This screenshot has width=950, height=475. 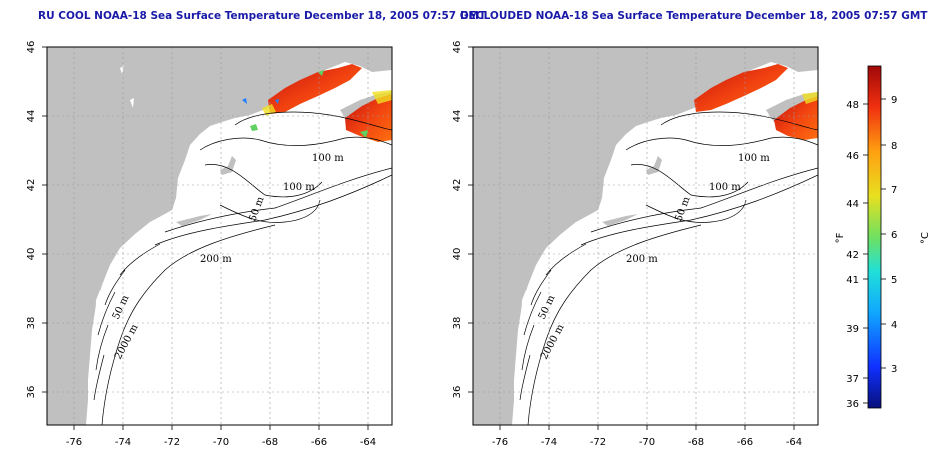 I want to click on colorbar-f-tick: 44, so click(x=852, y=204).